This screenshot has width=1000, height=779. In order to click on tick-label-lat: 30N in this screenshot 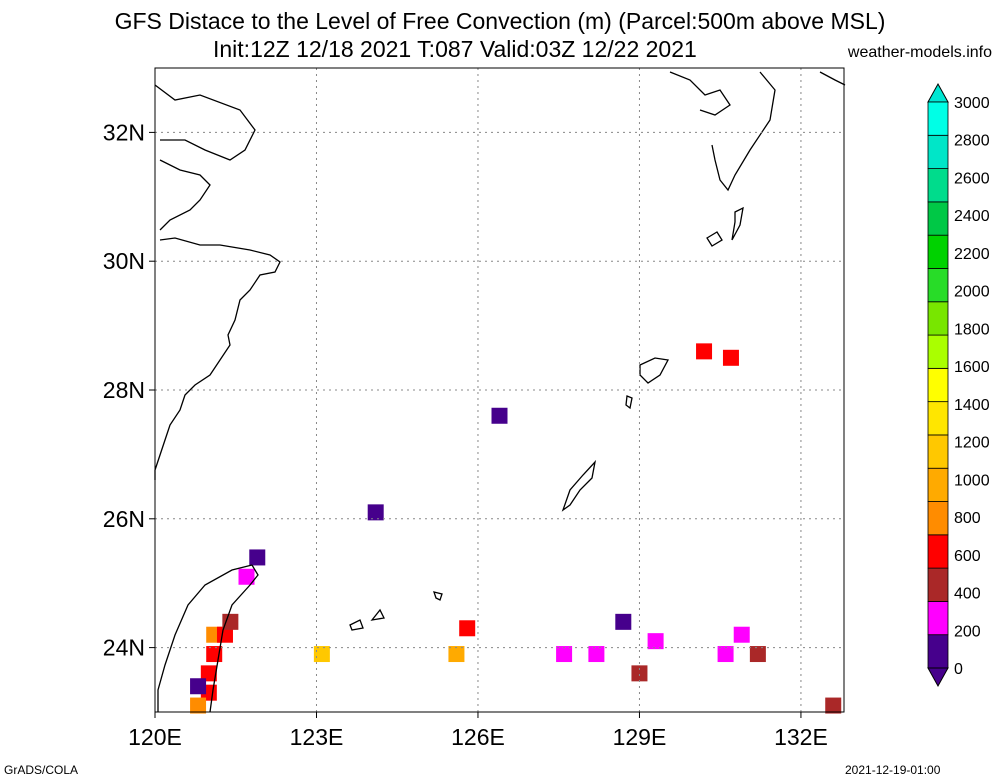, I will do `click(124, 261)`.